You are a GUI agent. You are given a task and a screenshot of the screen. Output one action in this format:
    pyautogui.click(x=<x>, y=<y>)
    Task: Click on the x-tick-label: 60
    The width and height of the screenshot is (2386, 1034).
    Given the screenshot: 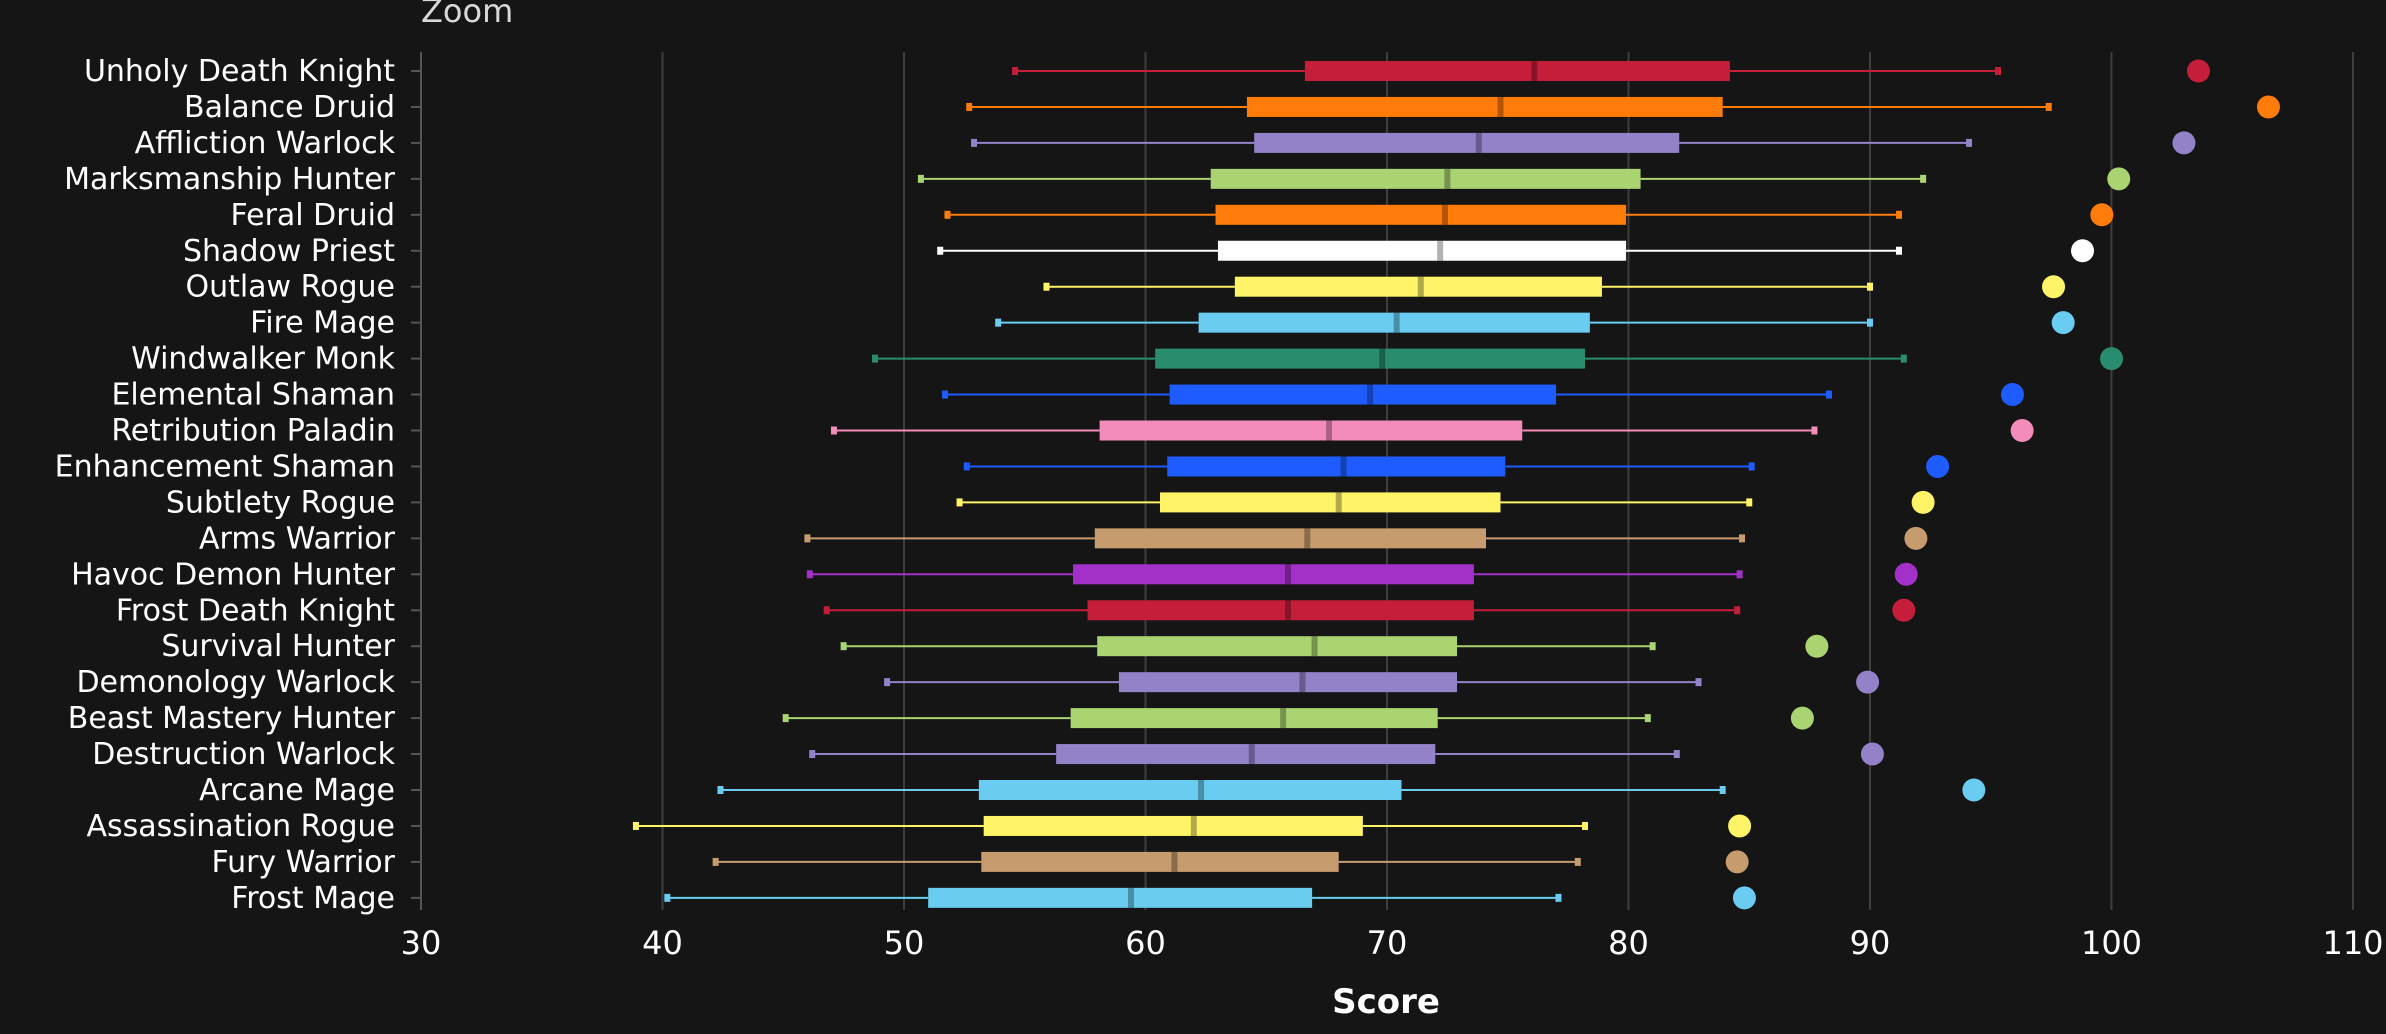 What is the action you would take?
    pyautogui.click(x=1145, y=943)
    